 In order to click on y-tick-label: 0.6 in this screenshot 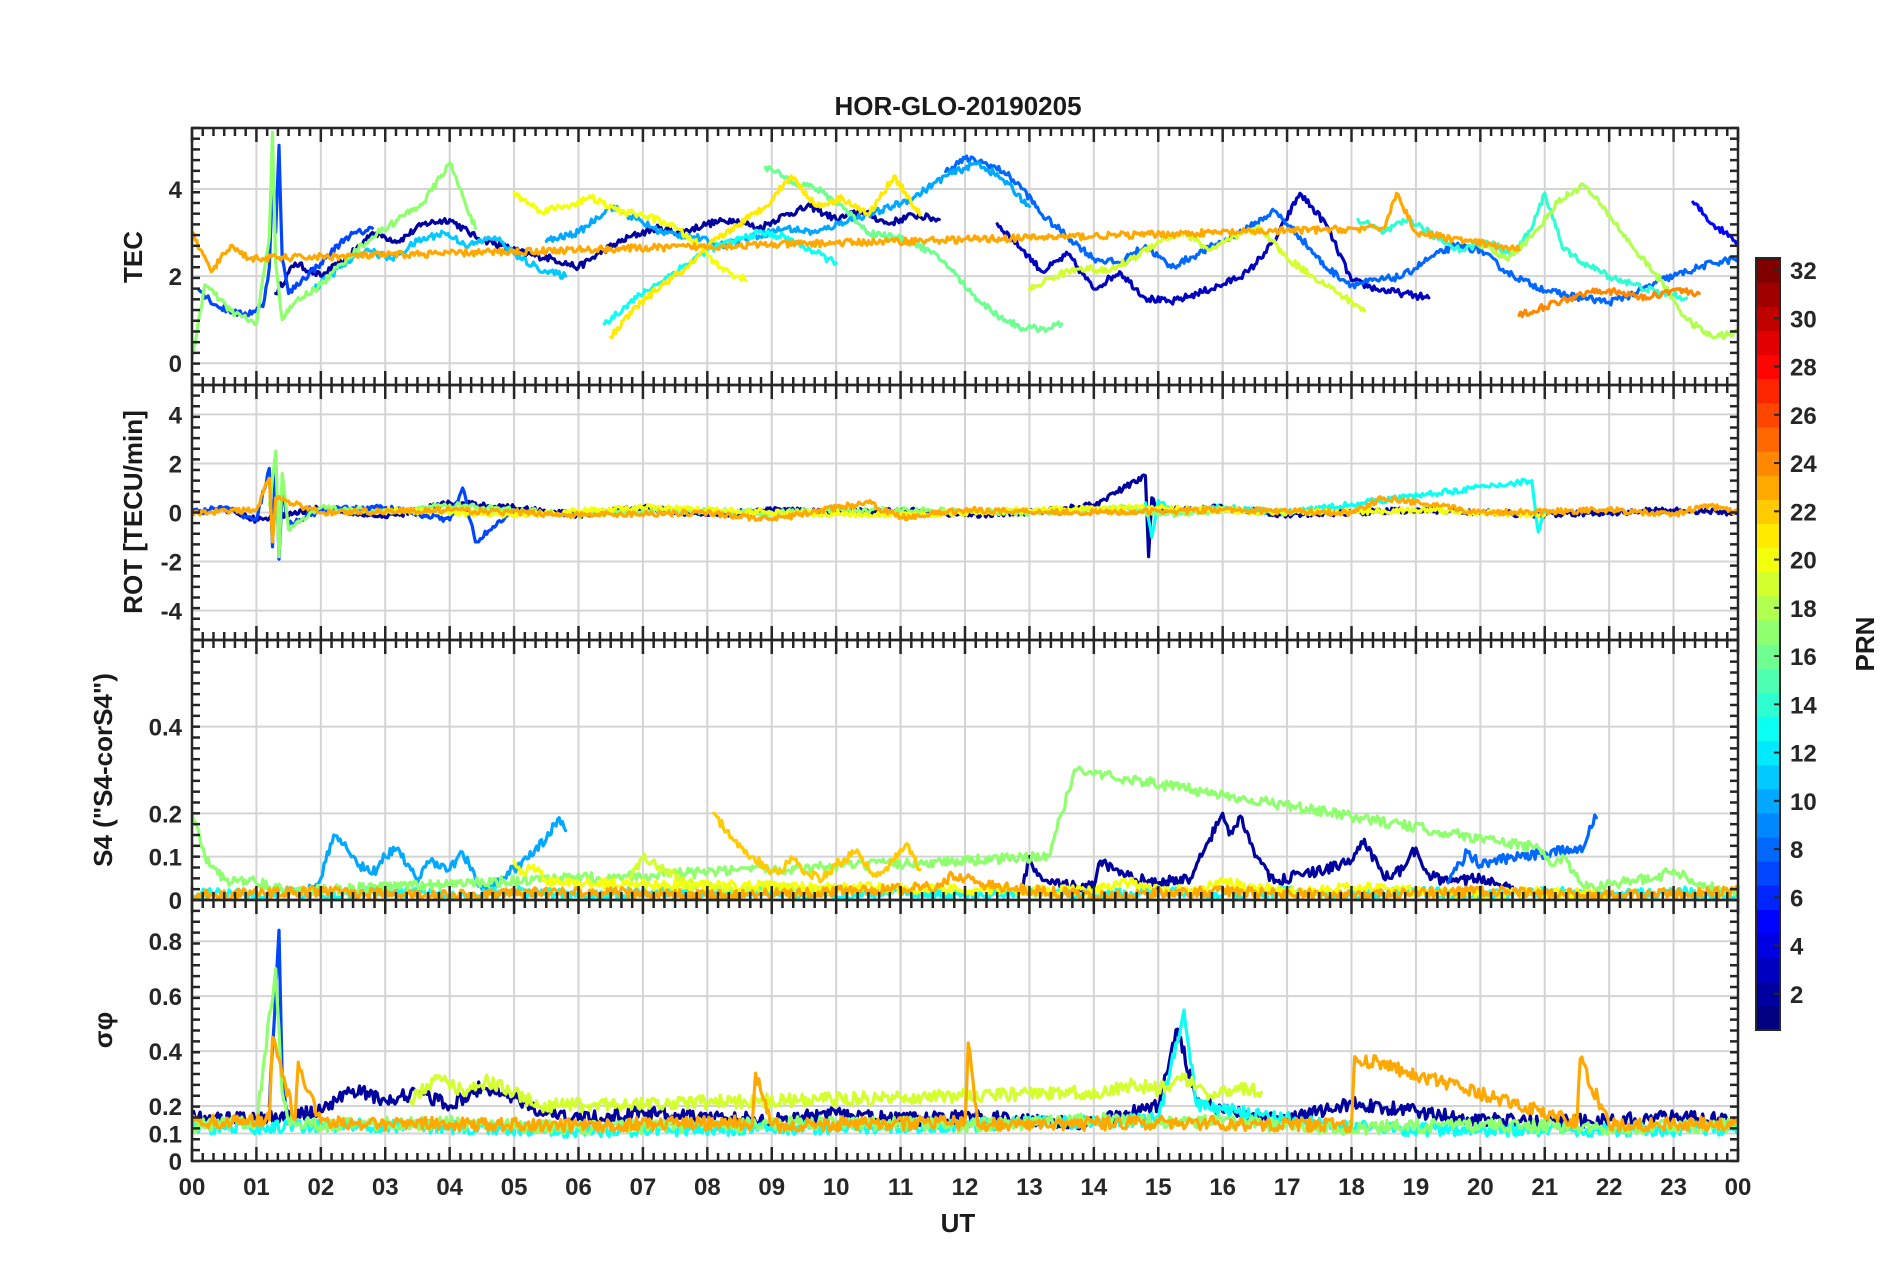, I will do `click(165, 997)`.